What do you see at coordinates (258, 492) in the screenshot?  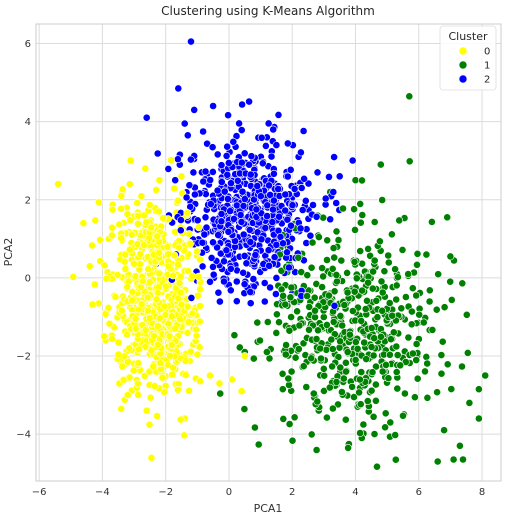 I see `x-axis-ticks: −6 −4 −2 0 2 4 6 8` at bounding box center [258, 492].